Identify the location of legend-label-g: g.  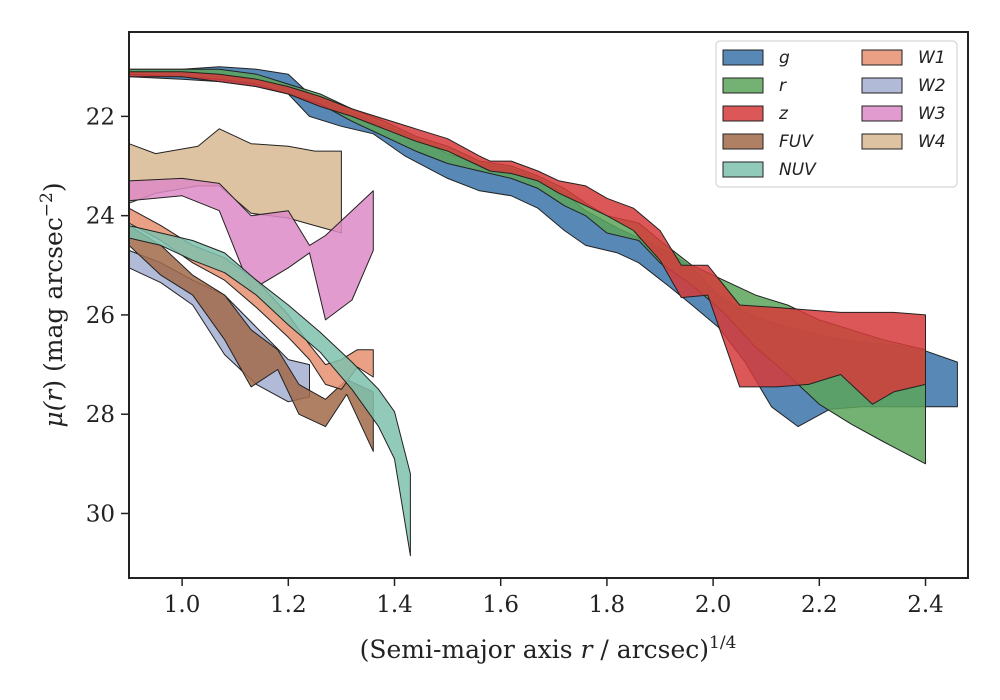
(784, 58).